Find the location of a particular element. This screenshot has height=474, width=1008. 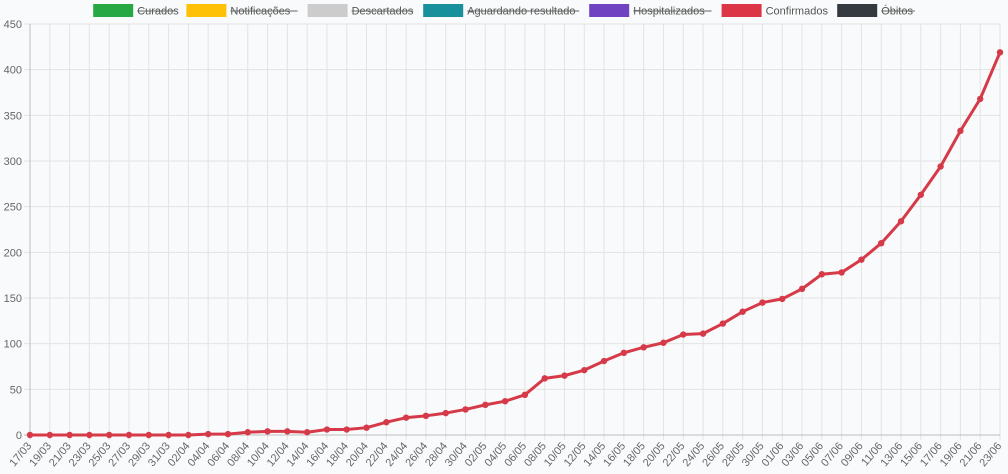

y-tick-label: 0 is located at coordinates (19, 436).